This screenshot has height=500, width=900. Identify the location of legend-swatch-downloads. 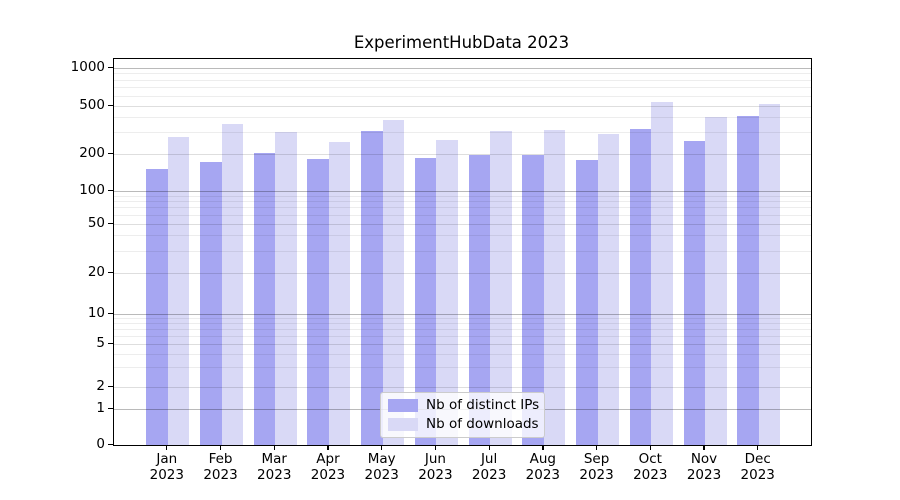
(403, 424).